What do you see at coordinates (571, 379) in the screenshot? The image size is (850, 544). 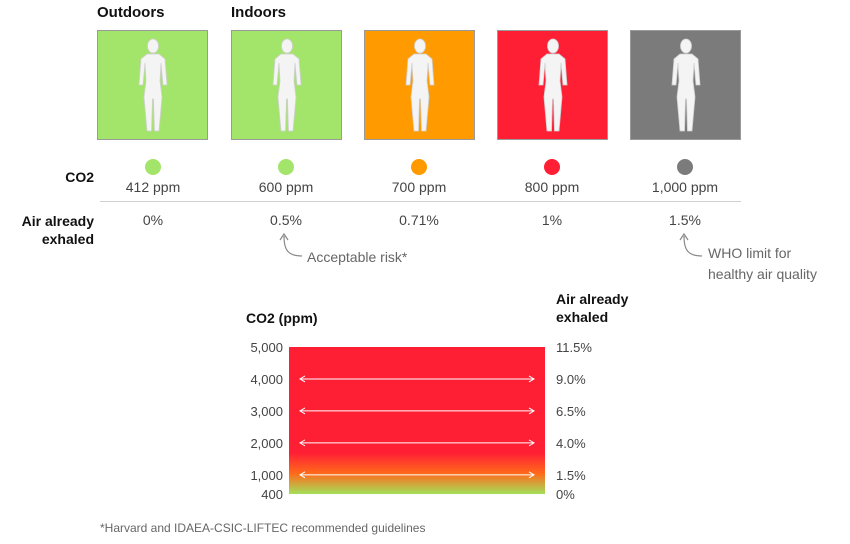 I see `right-tick-label: 9.0%` at bounding box center [571, 379].